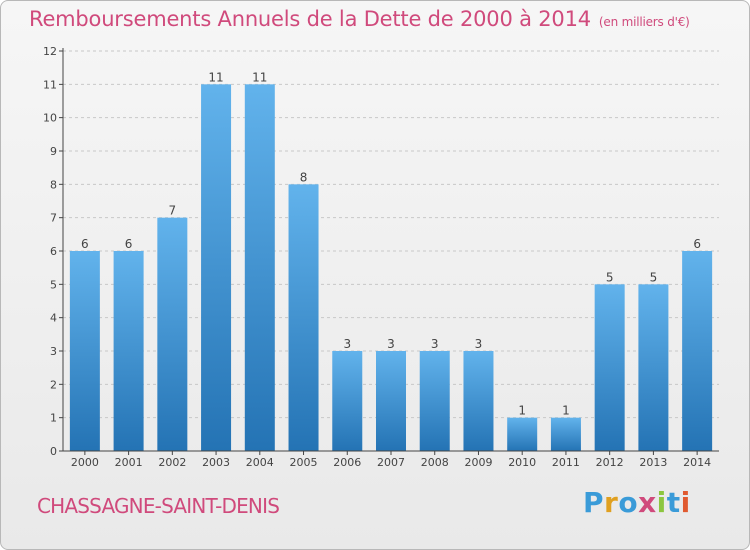 This screenshot has height=550, width=750. Describe the element at coordinates (303, 318) in the screenshot. I see `bar-2005` at that location.